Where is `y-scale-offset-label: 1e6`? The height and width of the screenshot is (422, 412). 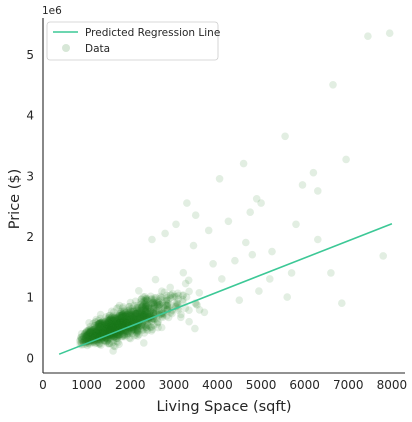
y-scale-offset-label: 1e6 is located at coordinates (52, 11).